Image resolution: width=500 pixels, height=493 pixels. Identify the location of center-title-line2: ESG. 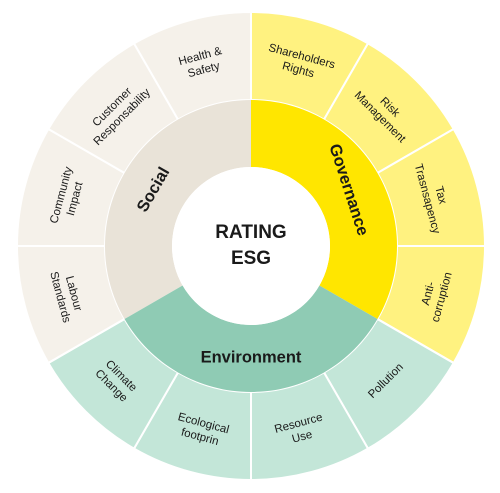
(251, 258).